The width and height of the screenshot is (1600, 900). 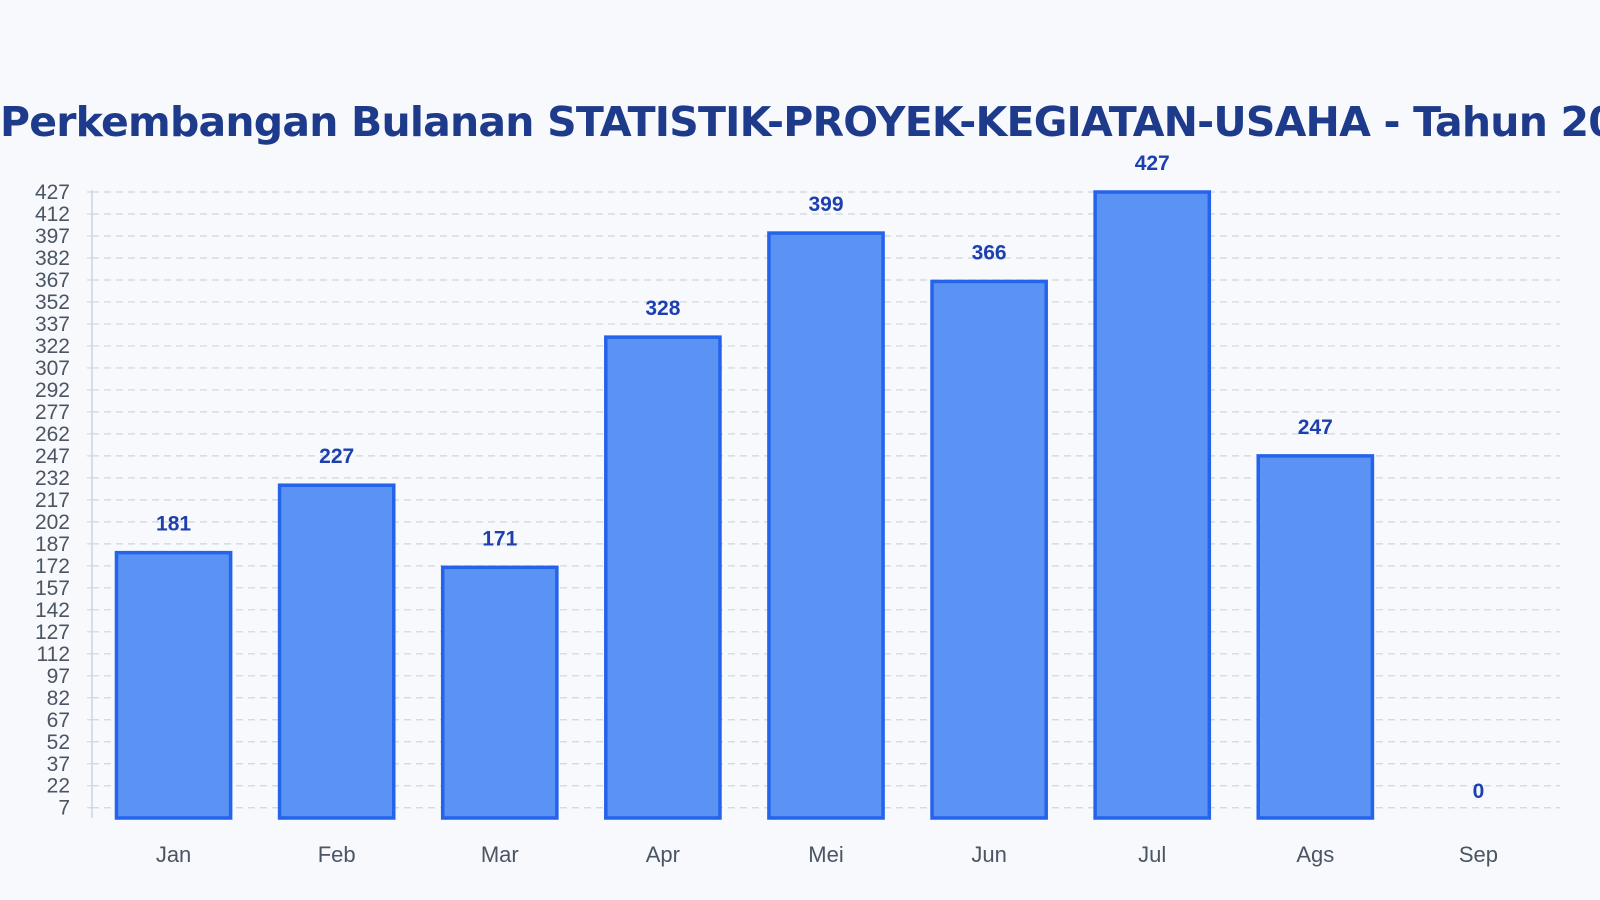 What do you see at coordinates (1315, 427) in the screenshot?
I see `value-label-ags: 247` at bounding box center [1315, 427].